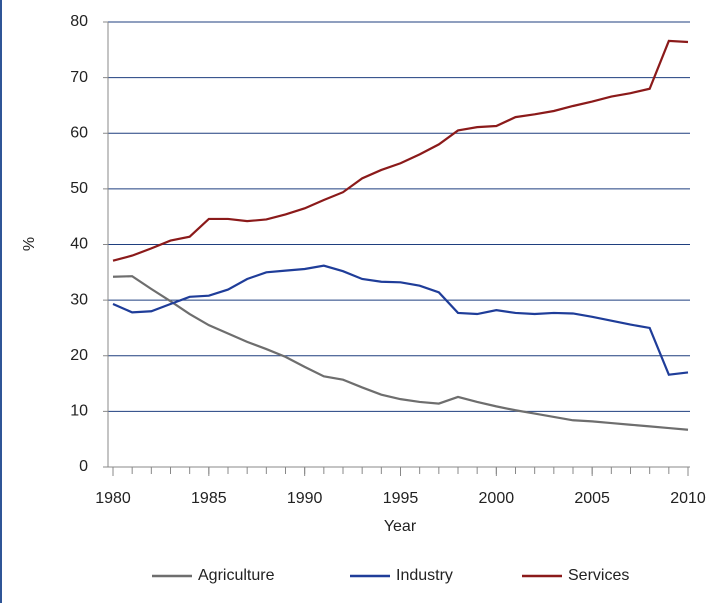 Image resolution: width=715 pixels, height=603 pixels. What do you see at coordinates (497, 498) in the screenshot?
I see `x-tick-label: 2000` at bounding box center [497, 498].